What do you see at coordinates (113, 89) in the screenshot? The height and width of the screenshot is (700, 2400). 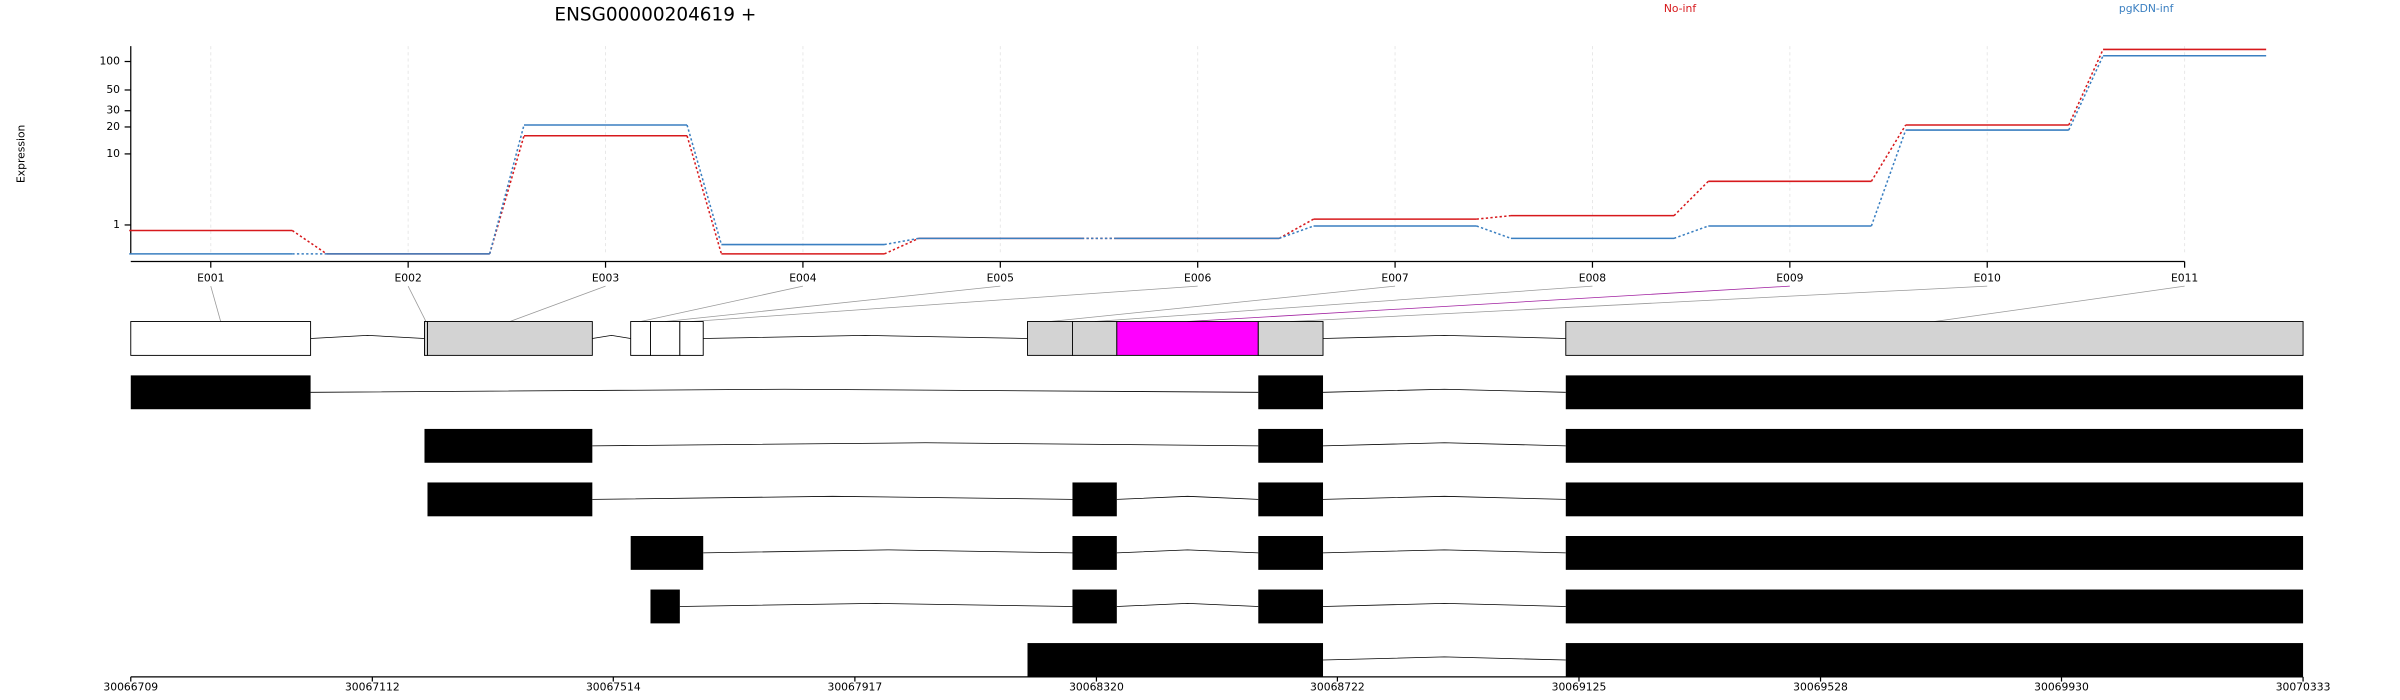 I see `y-tick-label: 50` at bounding box center [113, 89].